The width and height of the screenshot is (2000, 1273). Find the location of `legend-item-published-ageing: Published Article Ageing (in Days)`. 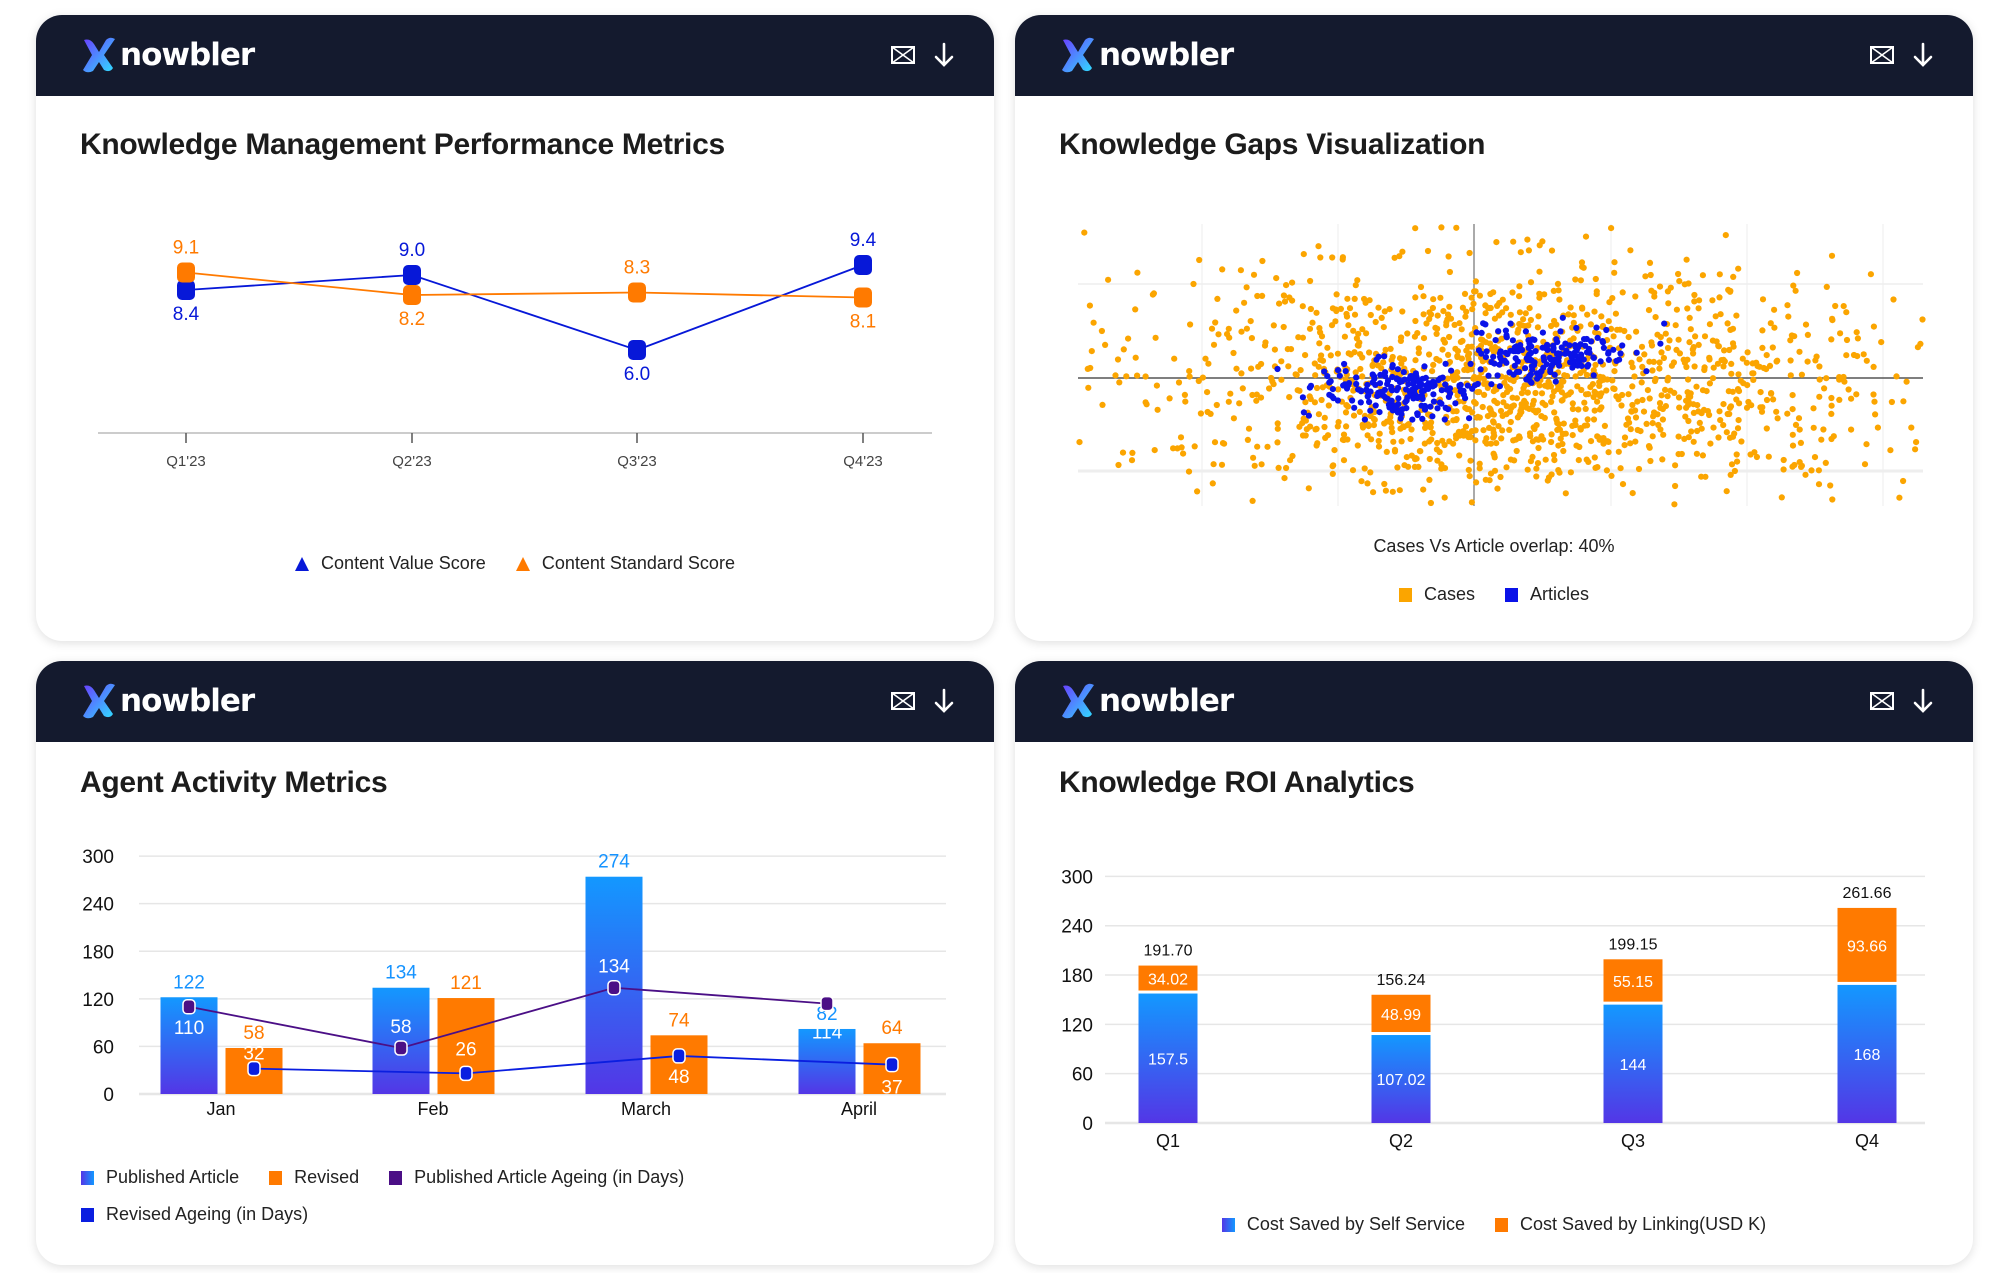

legend-item-published-ageing: Published Article Ageing (in Days) is located at coordinates (536, 1177).